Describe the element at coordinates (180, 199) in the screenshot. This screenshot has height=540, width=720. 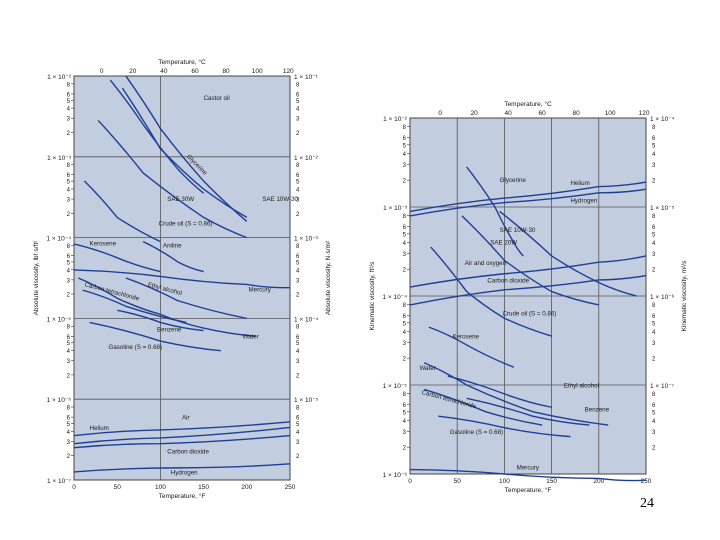
I see `abs-series-label-sae-30w: SAE 30W` at that location.